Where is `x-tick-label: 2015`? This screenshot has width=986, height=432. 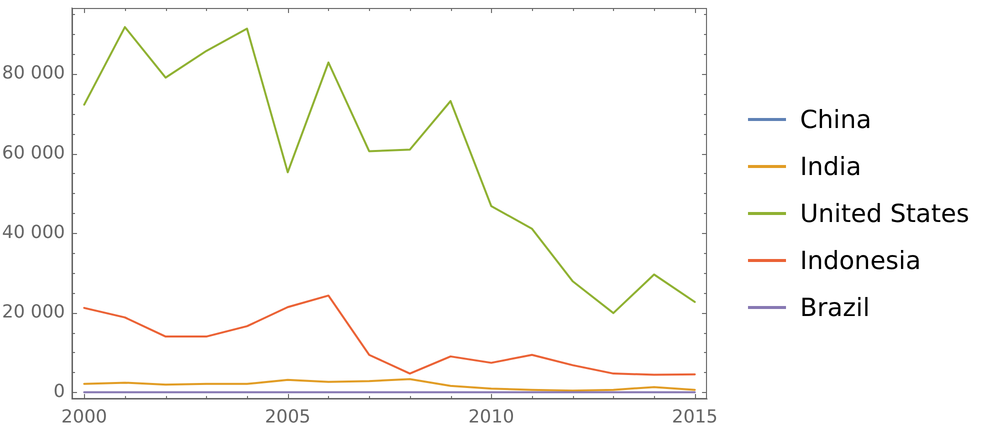 x-tick-label: 2015 is located at coordinates (695, 417).